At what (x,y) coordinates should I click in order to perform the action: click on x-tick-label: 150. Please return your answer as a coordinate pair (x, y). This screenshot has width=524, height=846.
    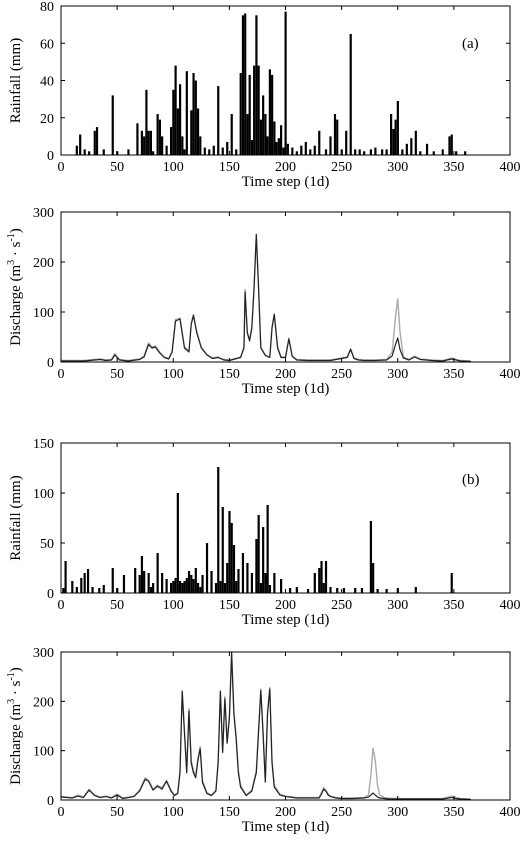
    Looking at the image, I should click on (229, 167).